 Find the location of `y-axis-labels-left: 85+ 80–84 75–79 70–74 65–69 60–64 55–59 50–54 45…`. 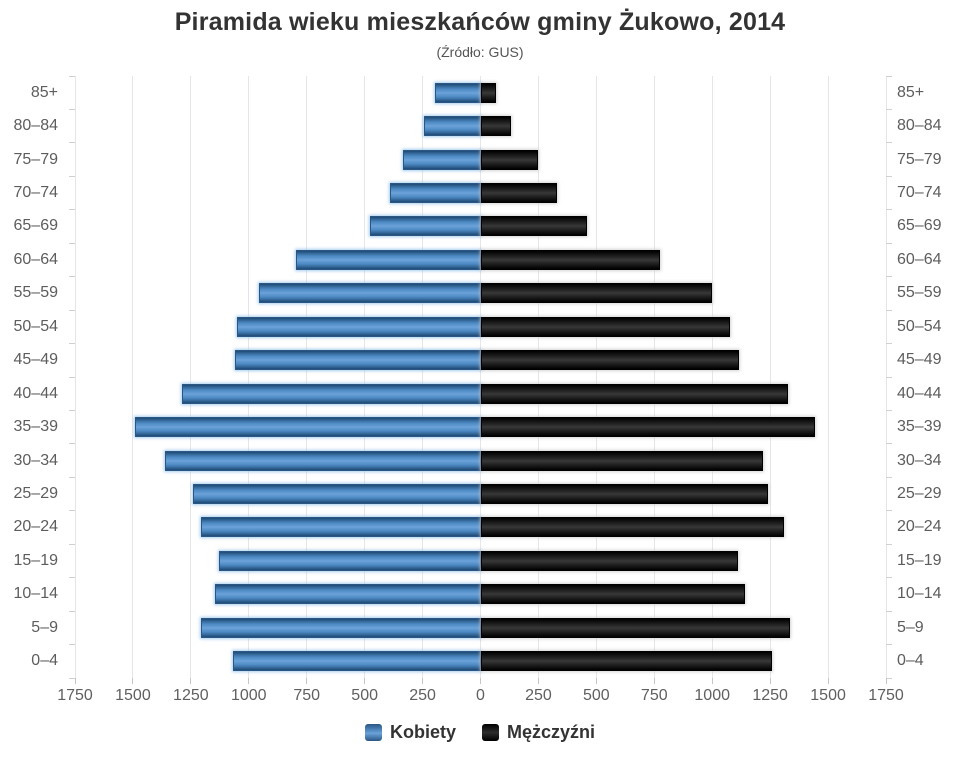

y-axis-labels-left: 85+ 80–84 75–79 70–74 65–69 60–64 55–59 50–54 45… is located at coordinates (29, 377).